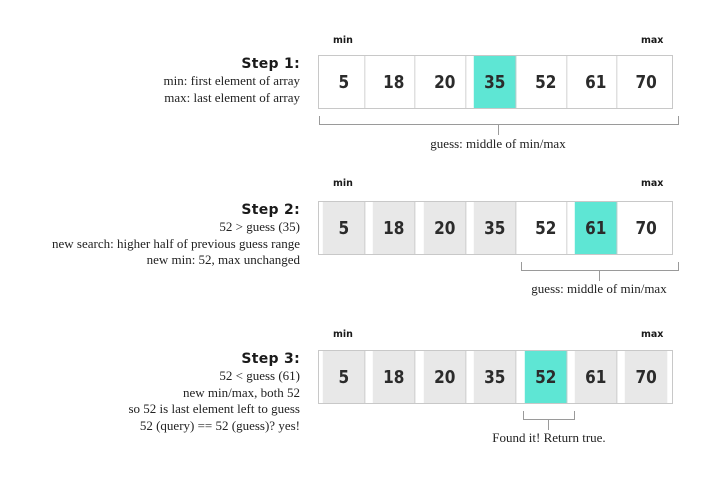  Describe the element at coordinates (231, 81) in the screenshot. I see `step-line: min: first element of array` at that location.